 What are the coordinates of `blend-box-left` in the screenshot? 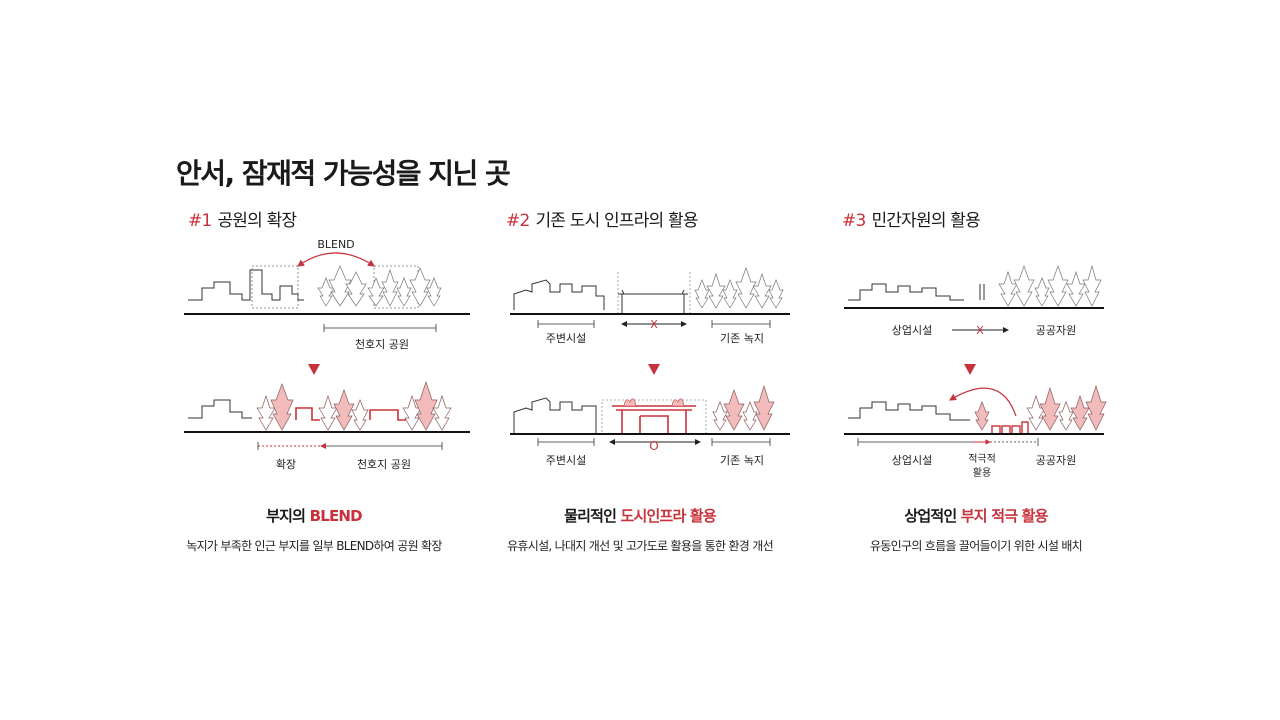 It's located at (275, 287).